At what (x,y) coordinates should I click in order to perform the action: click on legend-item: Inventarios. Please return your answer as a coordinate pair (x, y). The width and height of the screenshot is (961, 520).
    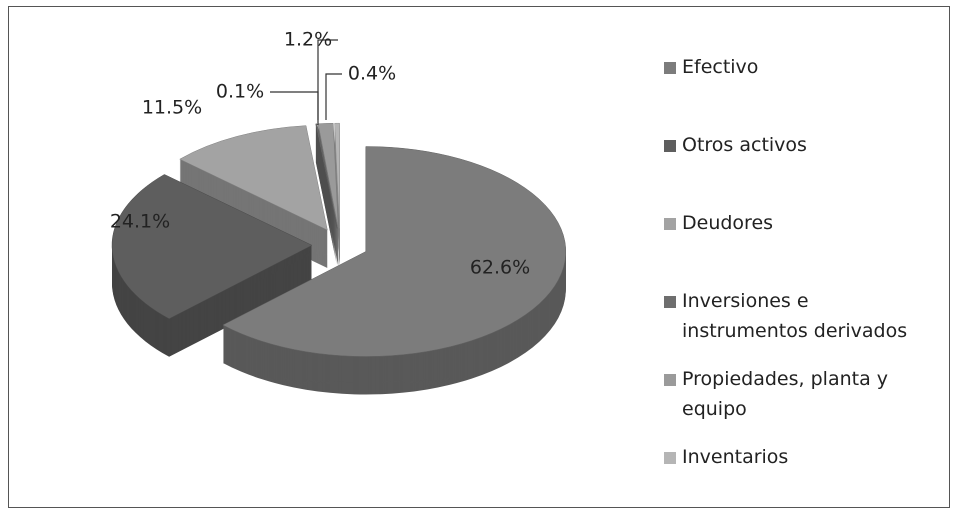
    Looking at the image, I should click on (801, 481).